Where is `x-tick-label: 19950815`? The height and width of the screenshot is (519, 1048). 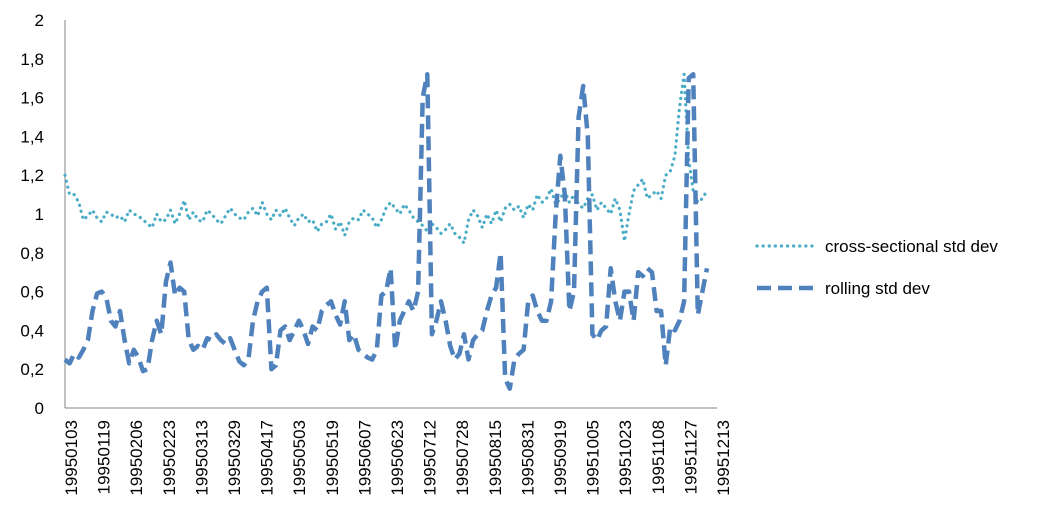 x-tick-label: 19950815 is located at coordinates (495, 458).